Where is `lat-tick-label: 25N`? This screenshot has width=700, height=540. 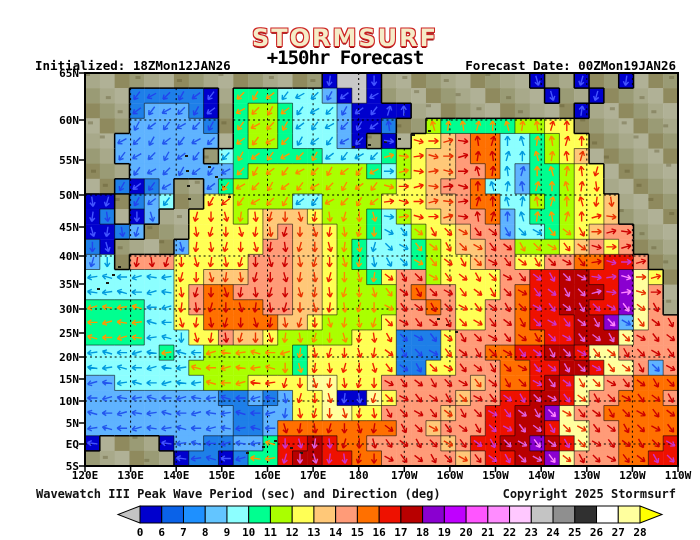 lat-tick-label: 25N is located at coordinates (69, 333).